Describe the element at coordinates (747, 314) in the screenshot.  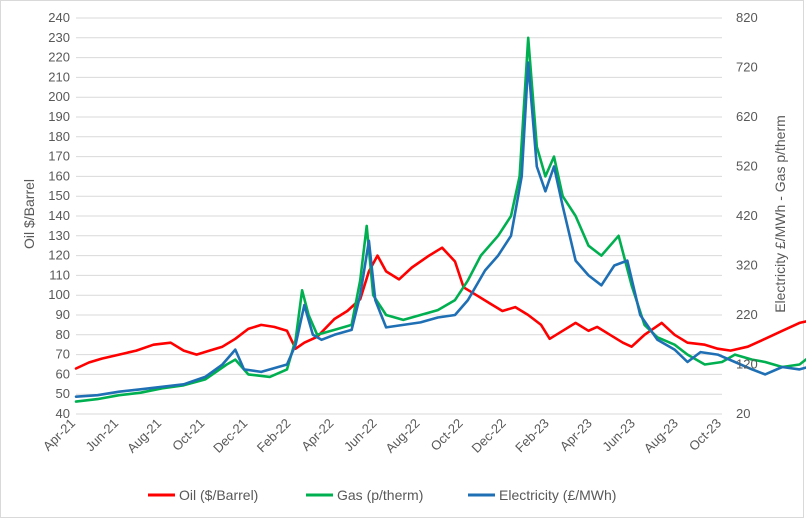
I see `right-tick-label: 220` at that location.